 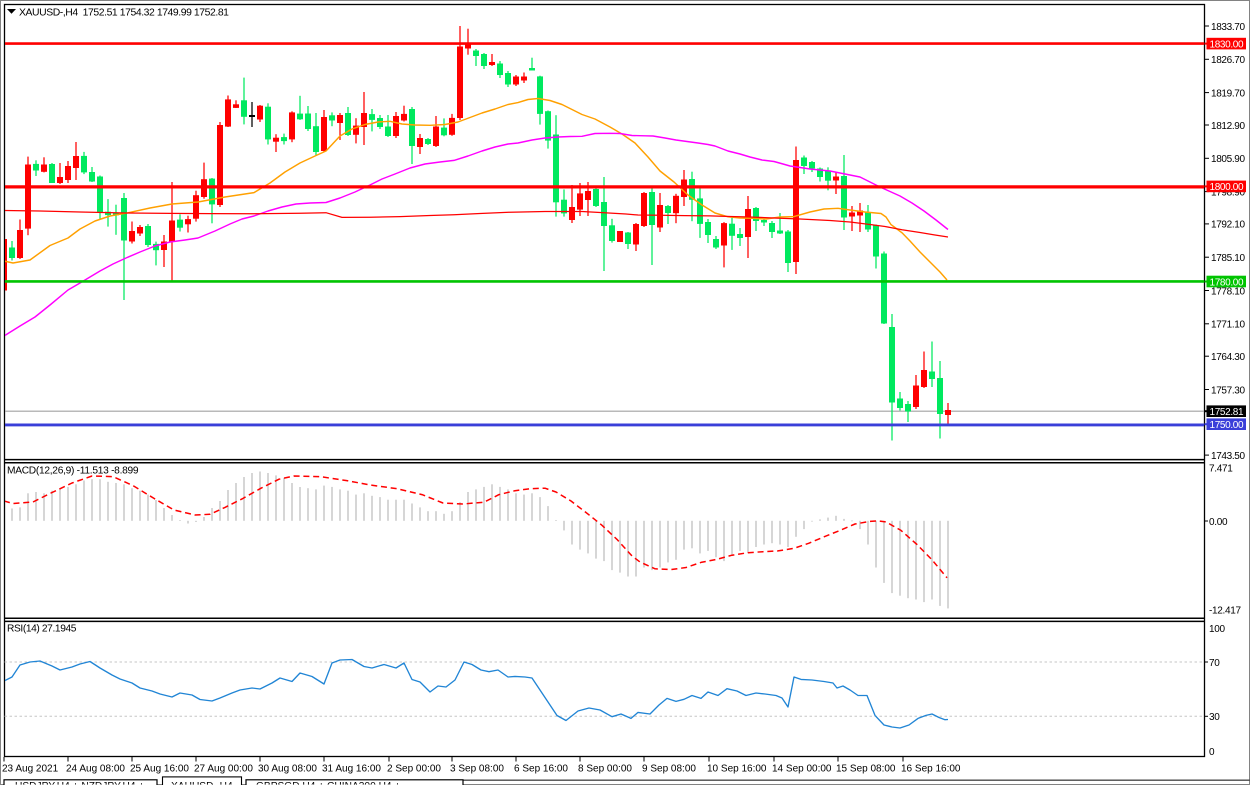 I want to click on svg-text: 1764.30, so click(x=1228, y=357).